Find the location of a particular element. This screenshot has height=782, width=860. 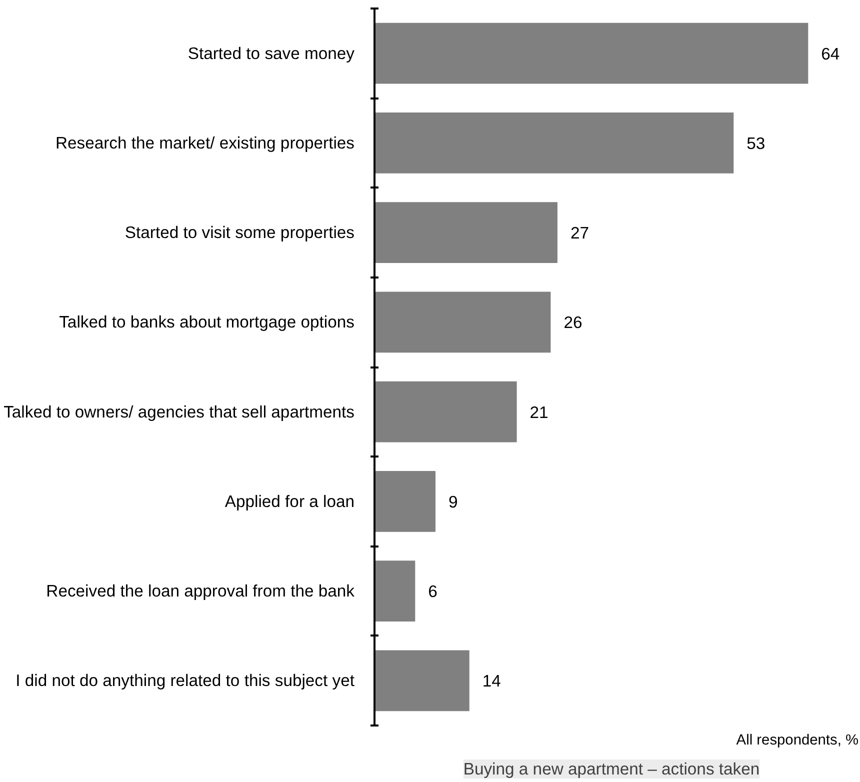

y-tick-label: Applied for a loan is located at coordinates (289, 501).